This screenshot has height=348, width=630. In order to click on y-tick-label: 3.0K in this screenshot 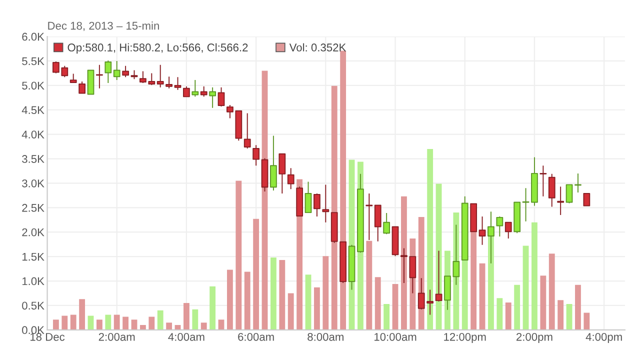, I will do `click(33, 183)`.